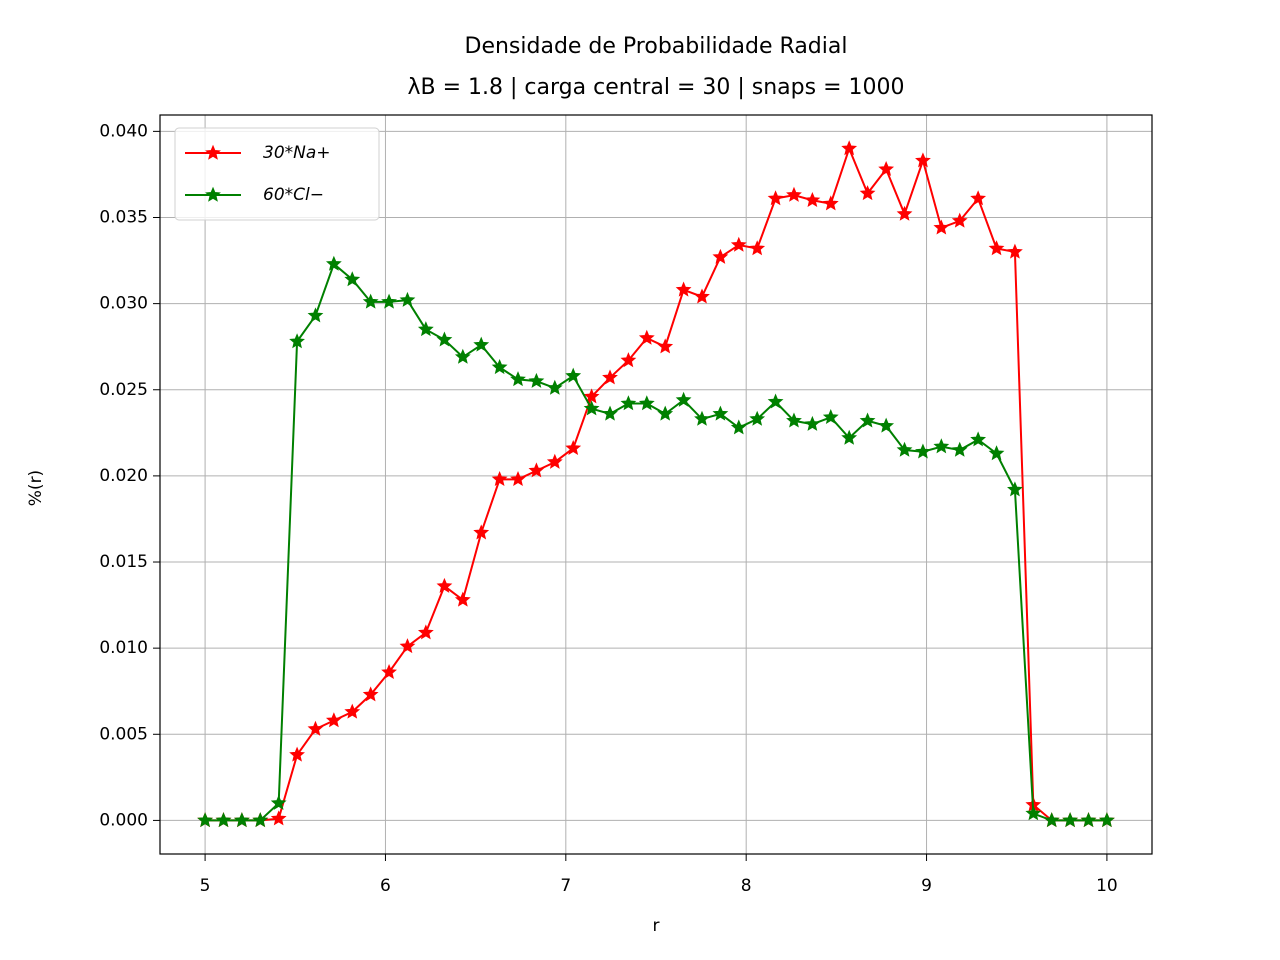 The height and width of the screenshot is (960, 1280). Describe the element at coordinates (385, 886) in the screenshot. I see `x-tick-label: 6` at that location.